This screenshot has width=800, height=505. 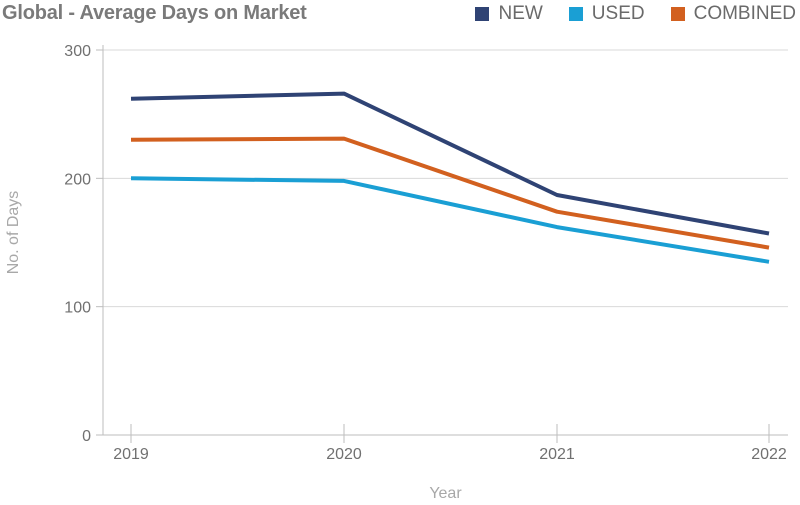 What do you see at coordinates (131, 454) in the screenshot?
I see `x-tick-label: 2019` at bounding box center [131, 454].